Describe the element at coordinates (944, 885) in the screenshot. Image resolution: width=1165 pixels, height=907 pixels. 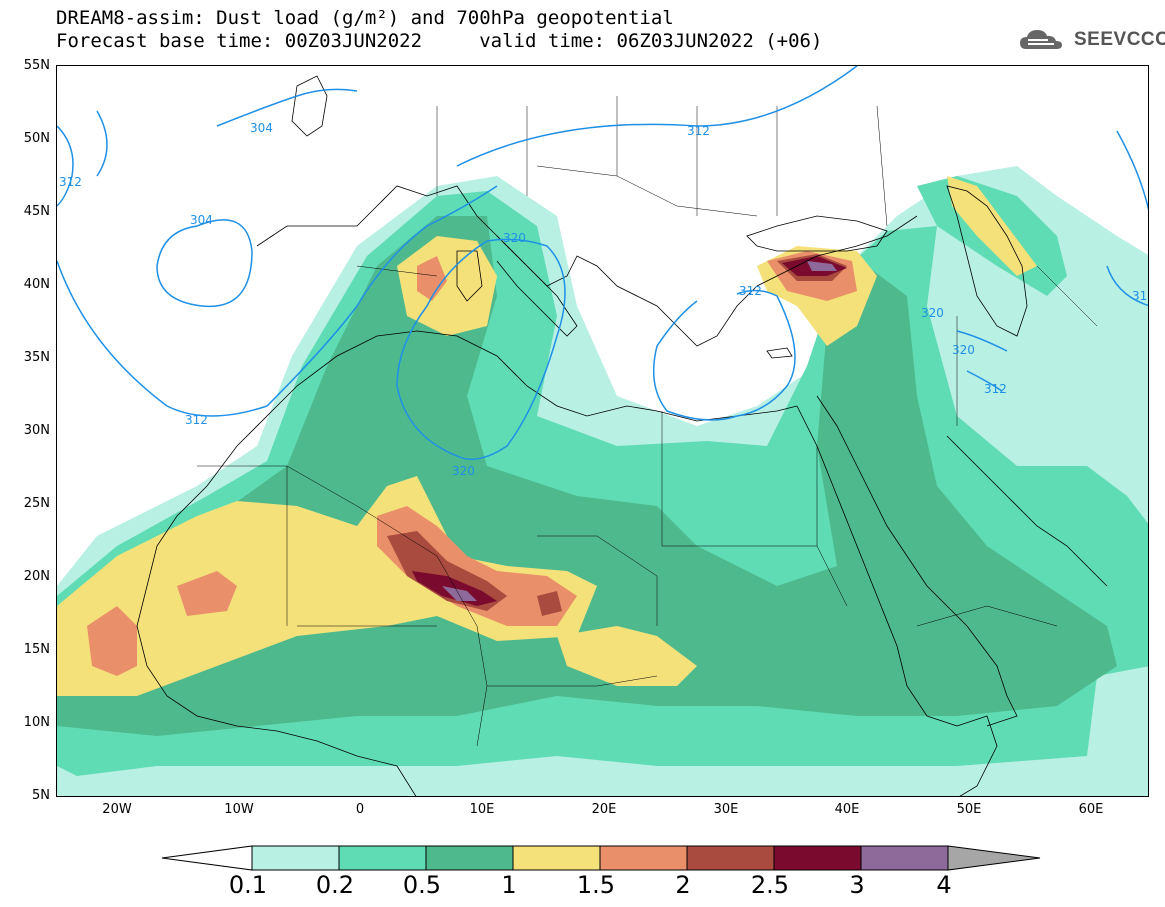
I see `colorbar-label: 4` at that location.